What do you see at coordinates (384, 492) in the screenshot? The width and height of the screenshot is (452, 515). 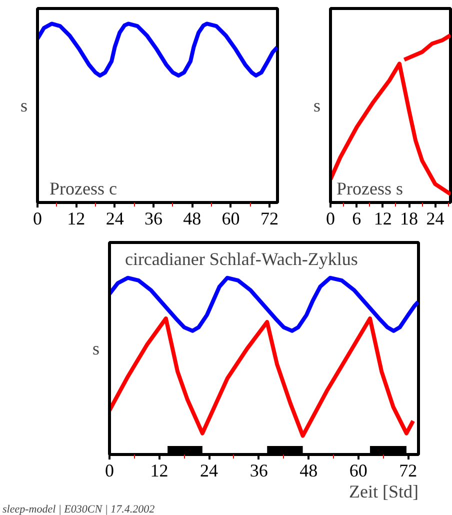 I see `x-axis-title: Zeit [Std]` at bounding box center [384, 492].